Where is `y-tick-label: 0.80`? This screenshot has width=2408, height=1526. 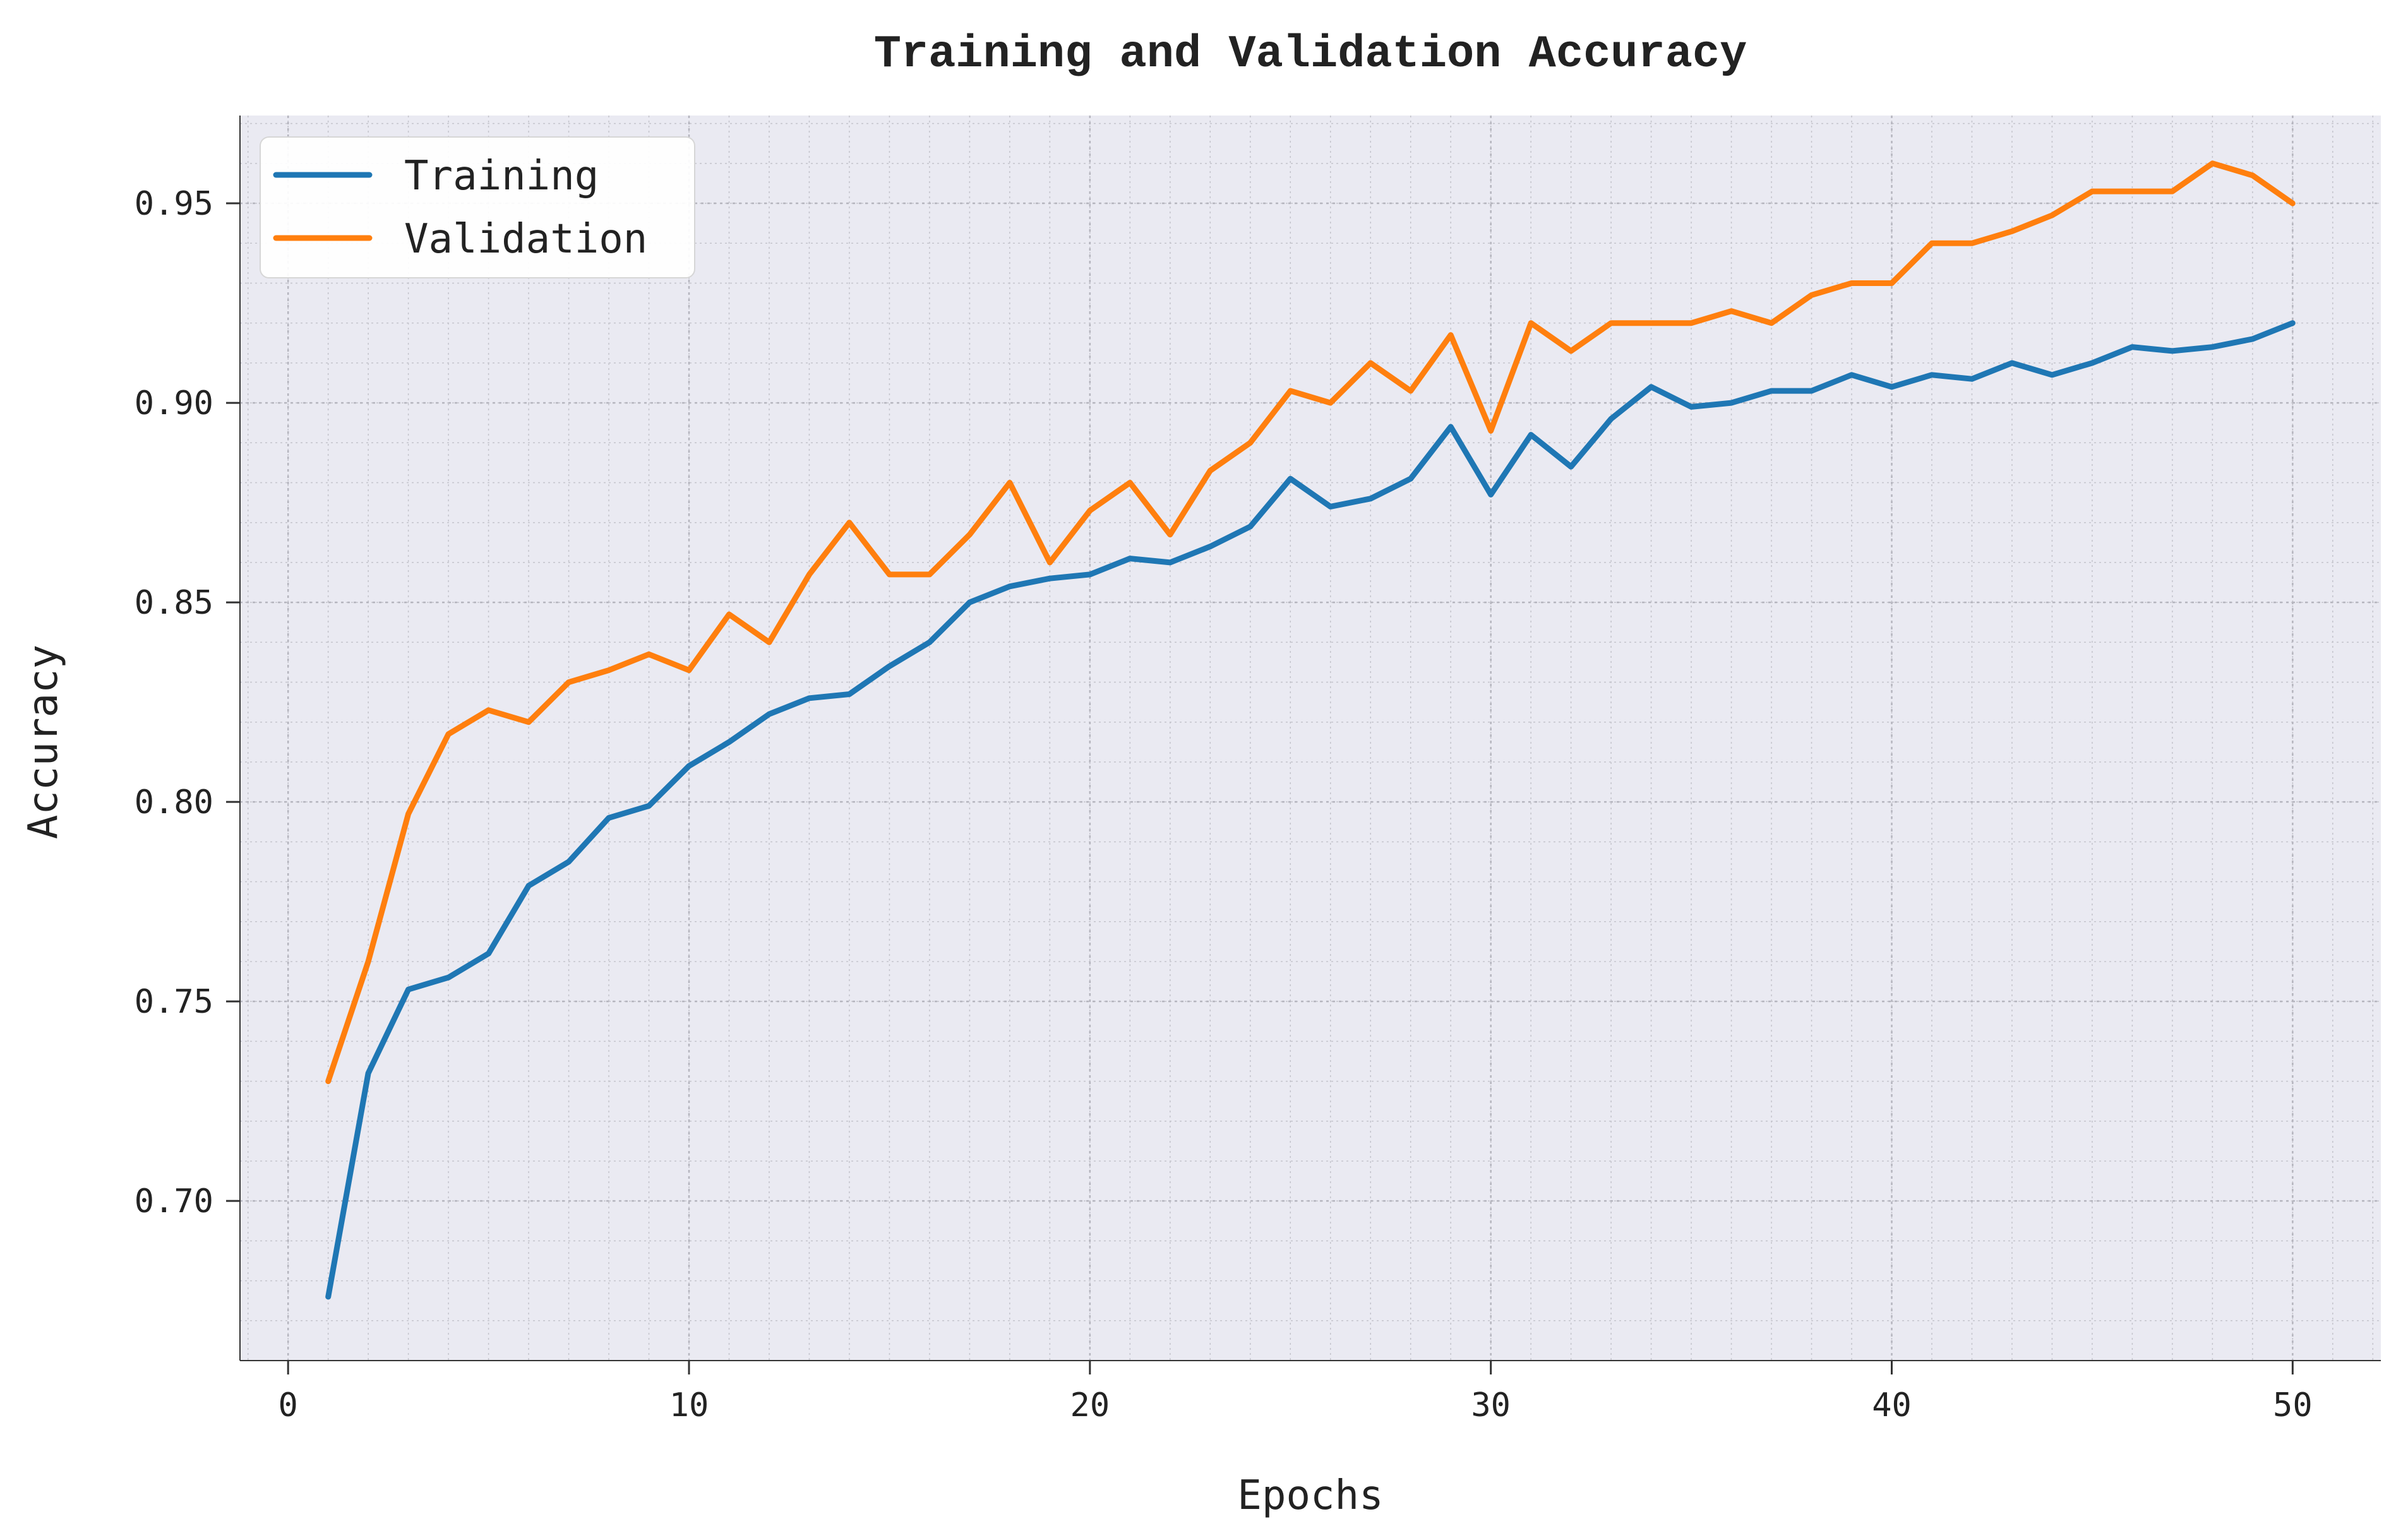
y-tick-label: 0.80 is located at coordinates (174, 802).